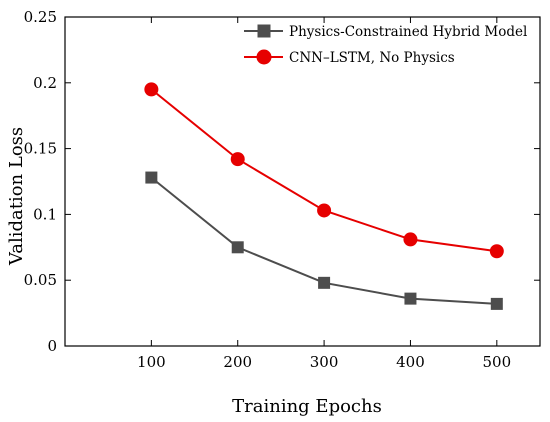 The width and height of the screenshot is (550, 422). I want to click on x-axis-title: Training Epochs, so click(307, 406).